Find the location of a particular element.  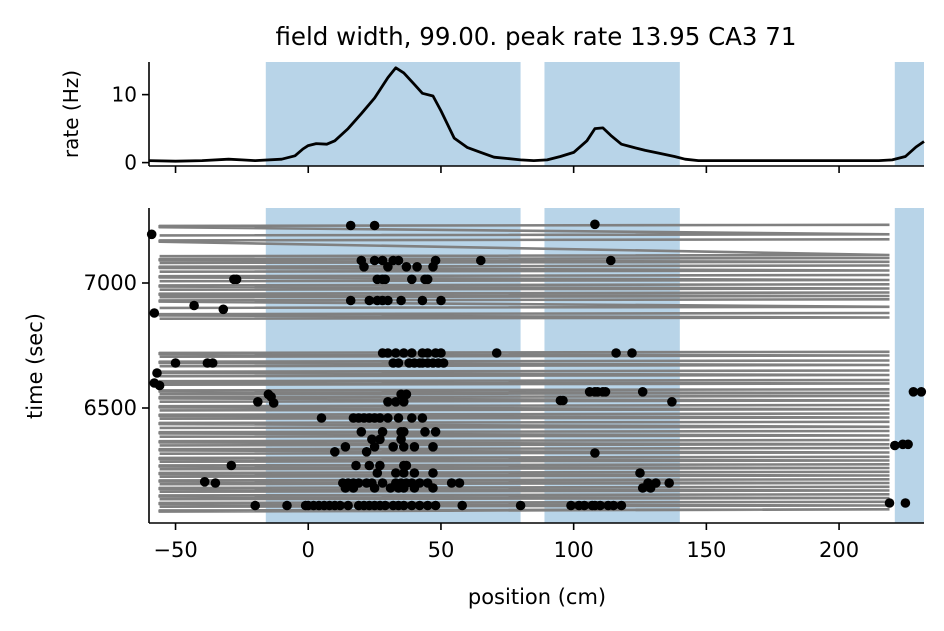

rate-y-tick-label: 0 is located at coordinates (130, 163).